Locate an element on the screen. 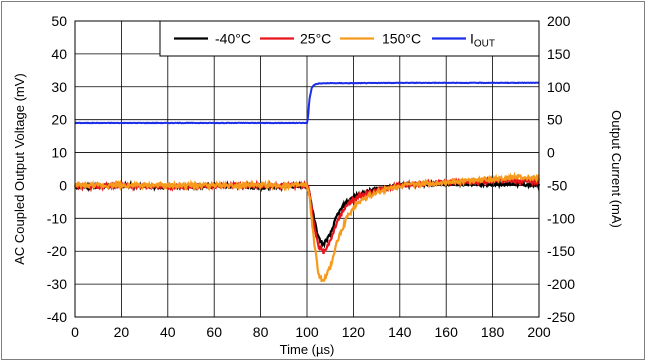  legend-label-0: -40°C is located at coordinates (233, 39).